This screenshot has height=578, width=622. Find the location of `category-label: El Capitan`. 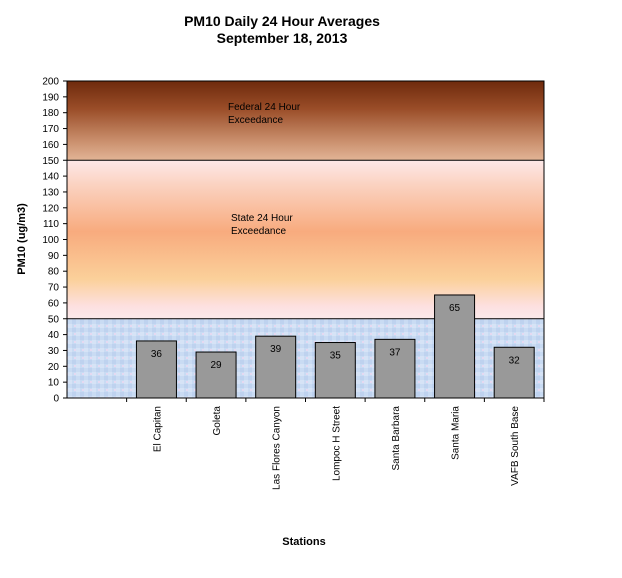

category-label: El Capitan is located at coordinates (157, 429).